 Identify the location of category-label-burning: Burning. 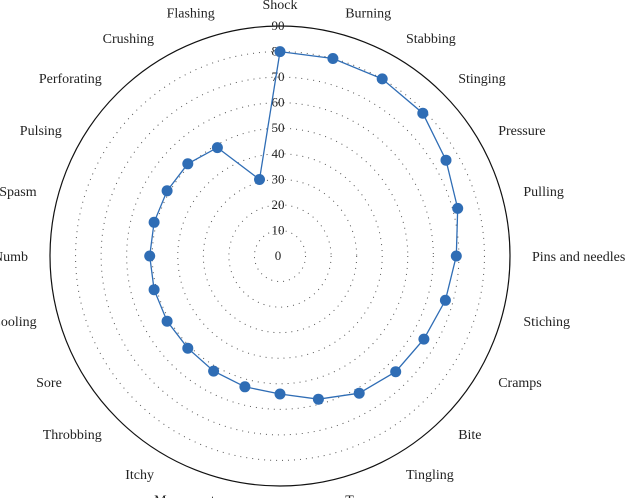
(368, 14).